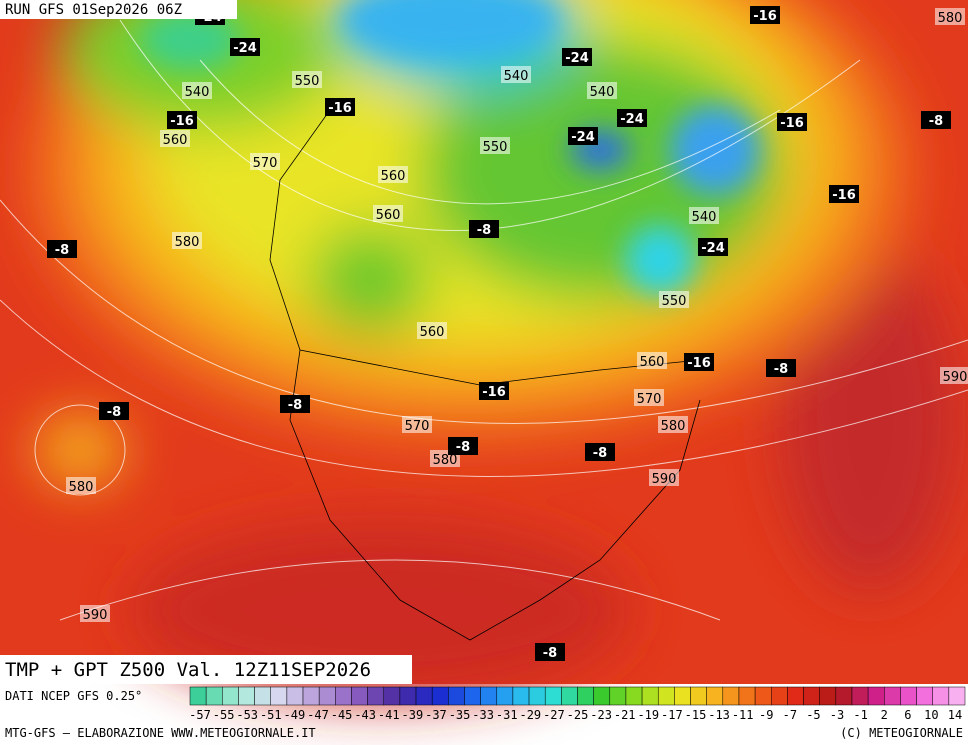 This screenshot has width=968, height=745. What do you see at coordinates (554, 715) in the screenshot?
I see `scale-label: -27` at bounding box center [554, 715].